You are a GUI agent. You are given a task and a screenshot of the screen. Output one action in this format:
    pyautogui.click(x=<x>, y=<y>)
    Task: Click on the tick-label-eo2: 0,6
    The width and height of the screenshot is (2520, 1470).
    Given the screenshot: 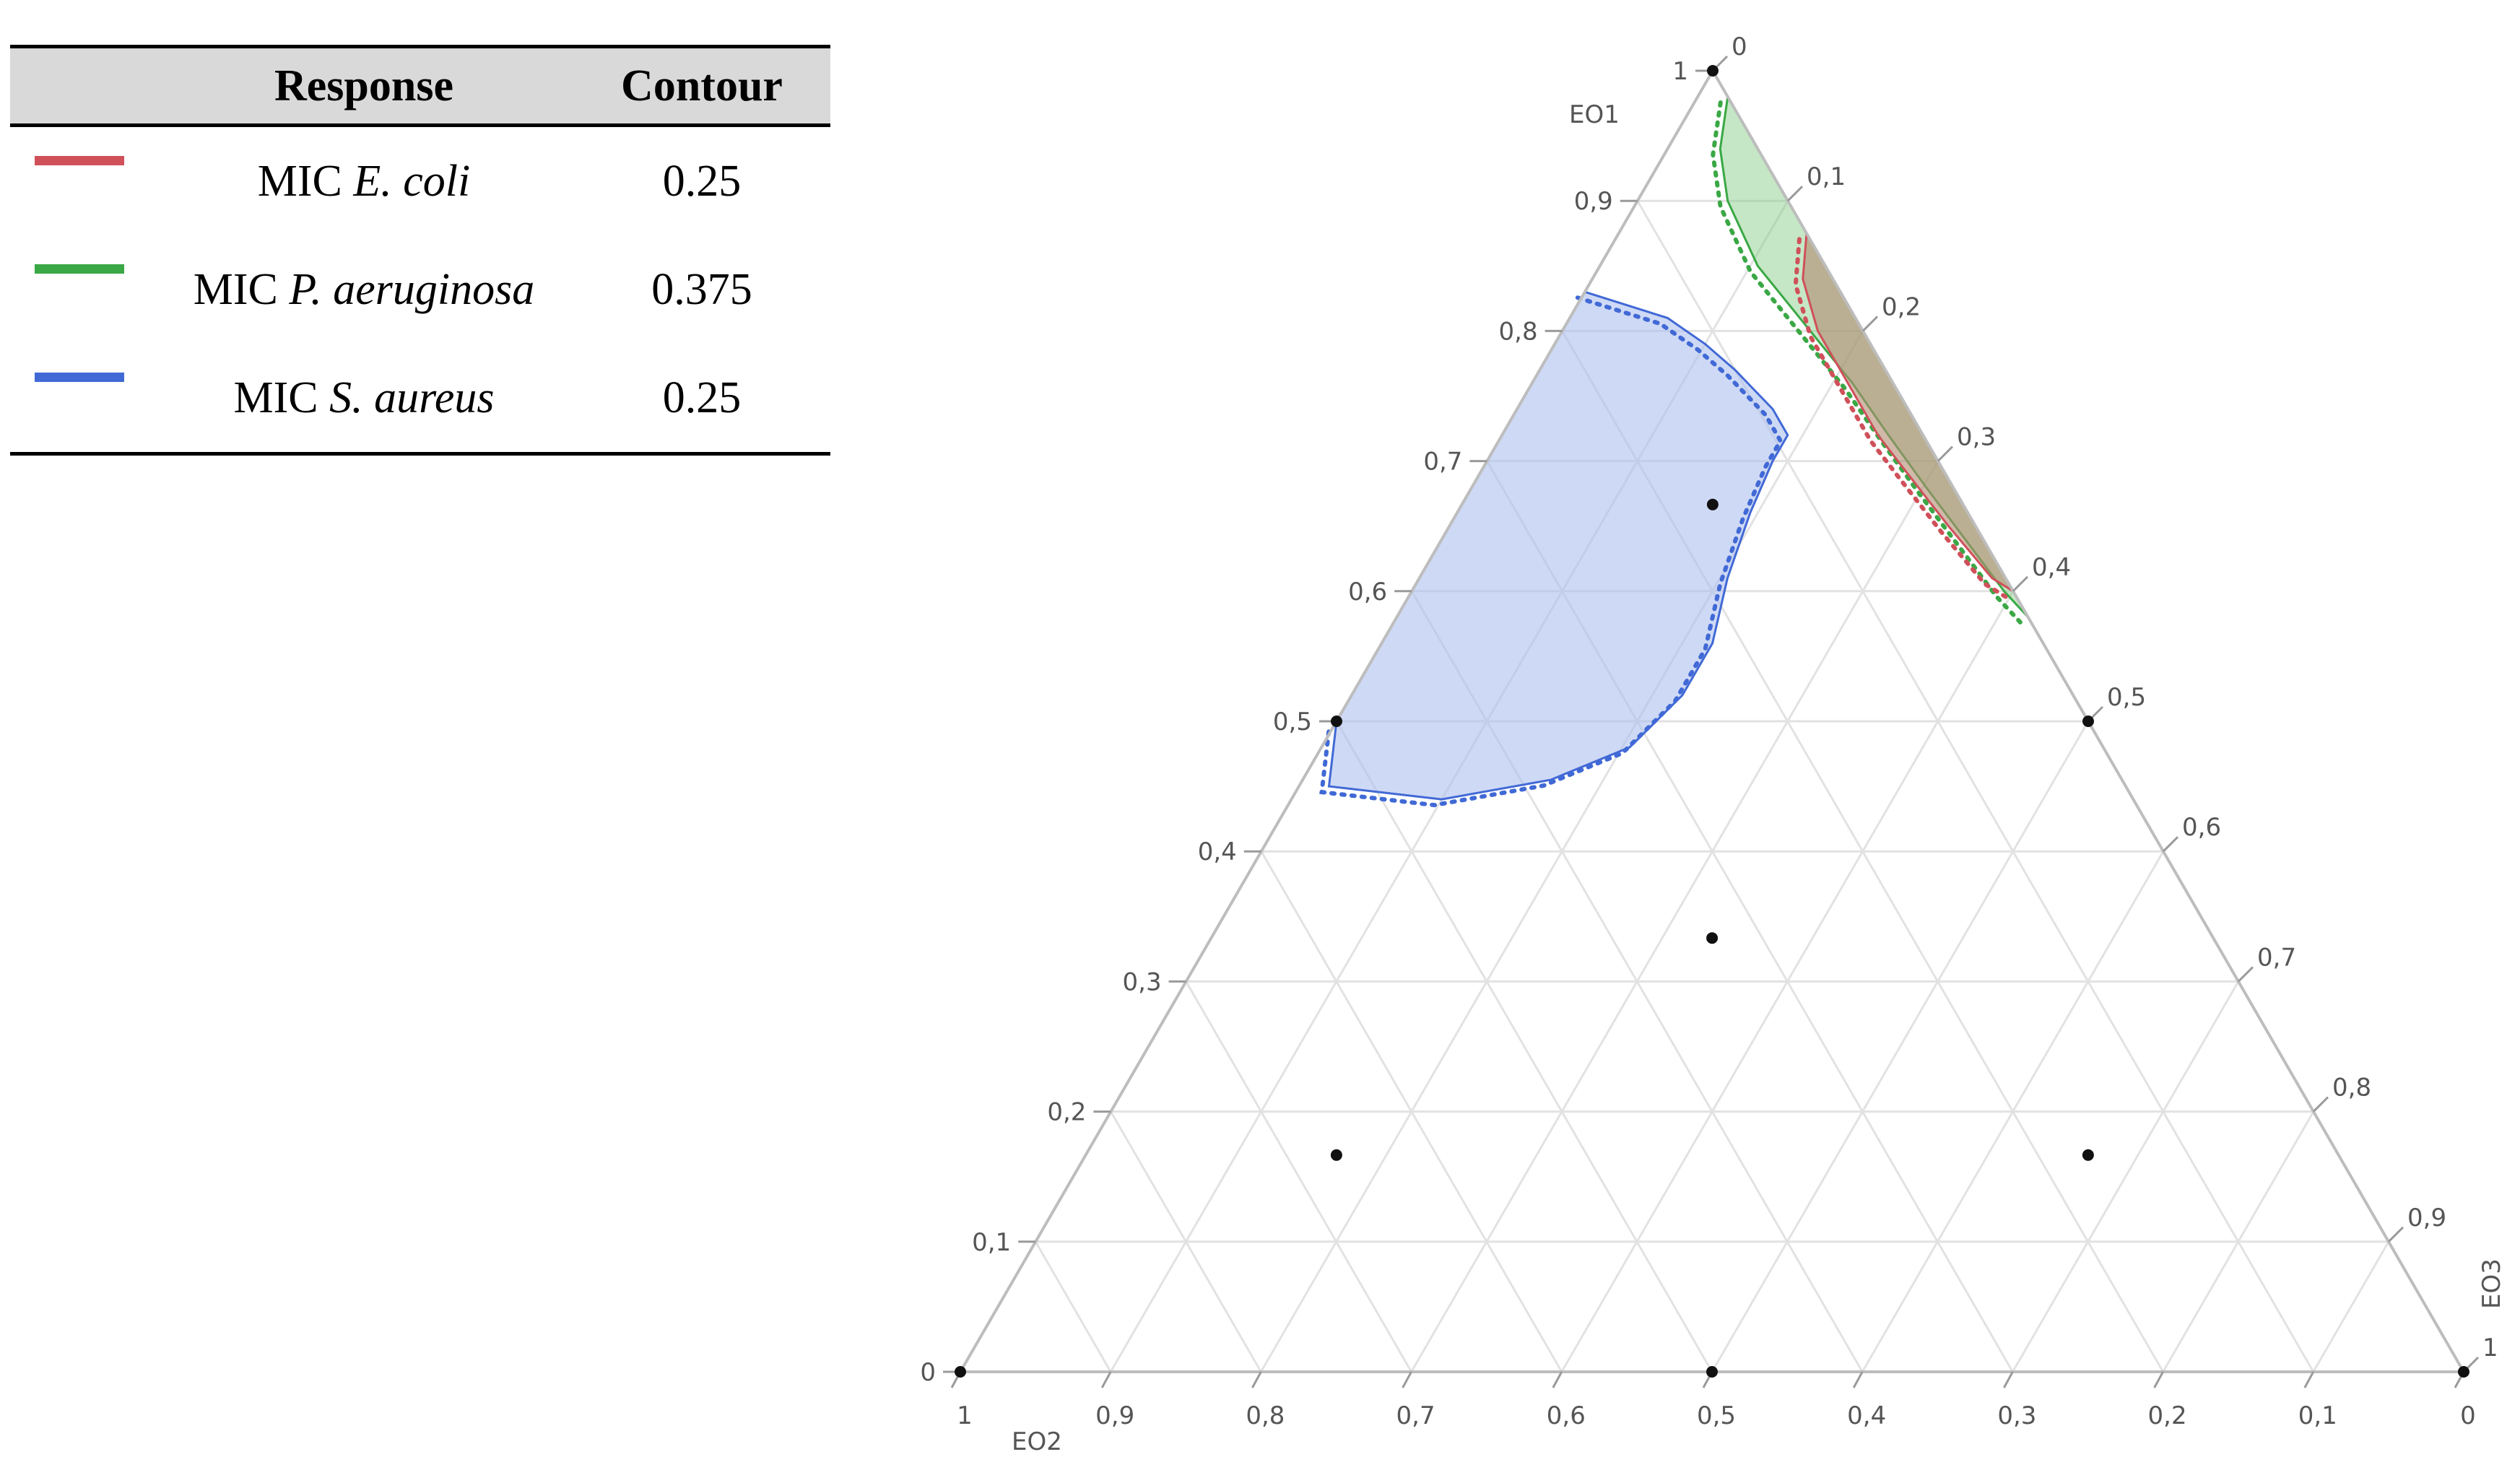 What is the action you would take?
    pyautogui.click(x=1566, y=1415)
    